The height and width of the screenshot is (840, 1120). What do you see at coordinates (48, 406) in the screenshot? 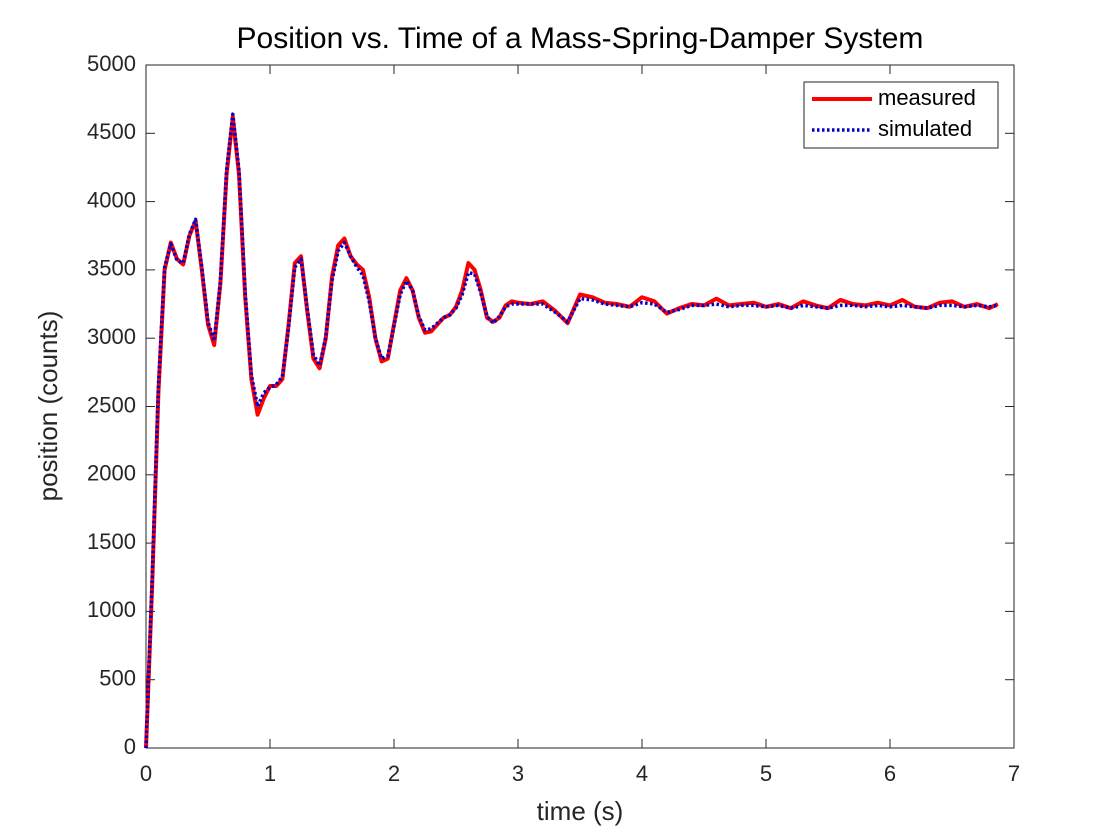
I see `y-axis-label: position (counts)` at bounding box center [48, 406].